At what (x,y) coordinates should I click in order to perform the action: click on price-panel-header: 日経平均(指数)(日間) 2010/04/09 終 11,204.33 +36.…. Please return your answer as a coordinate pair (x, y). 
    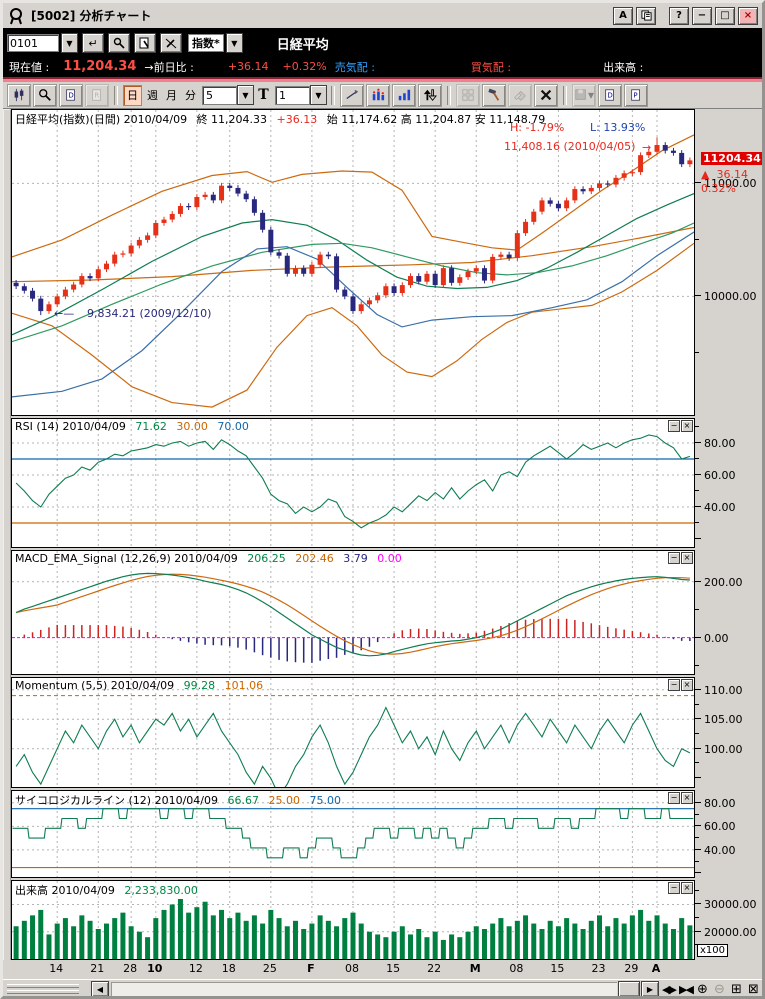
    Looking at the image, I should click on (283, 119).